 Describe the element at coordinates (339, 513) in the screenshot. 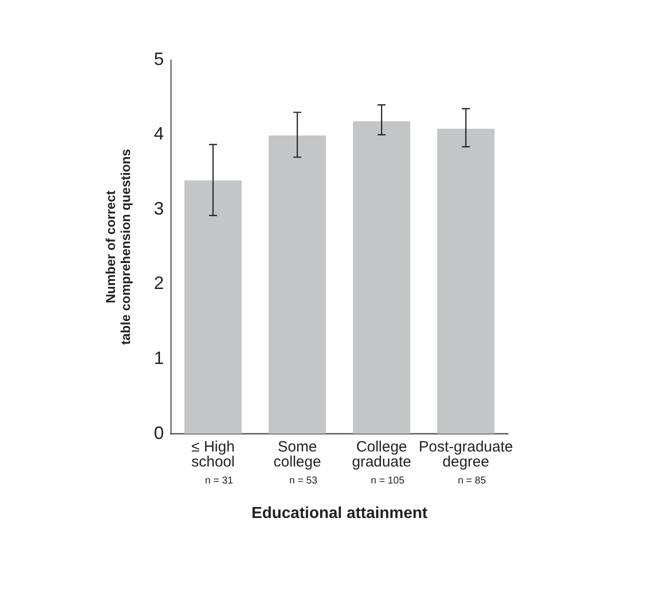

I see `x-axis-title: Educational attainment` at that location.